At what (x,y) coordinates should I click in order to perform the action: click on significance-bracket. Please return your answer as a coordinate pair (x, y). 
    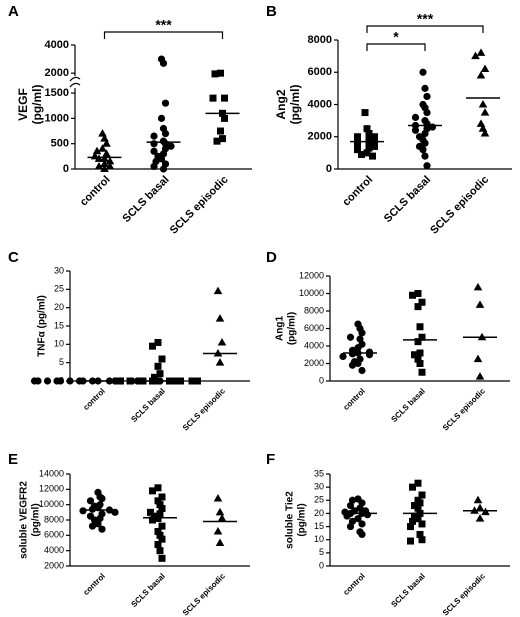
    Looking at the image, I should click on (163, 35).